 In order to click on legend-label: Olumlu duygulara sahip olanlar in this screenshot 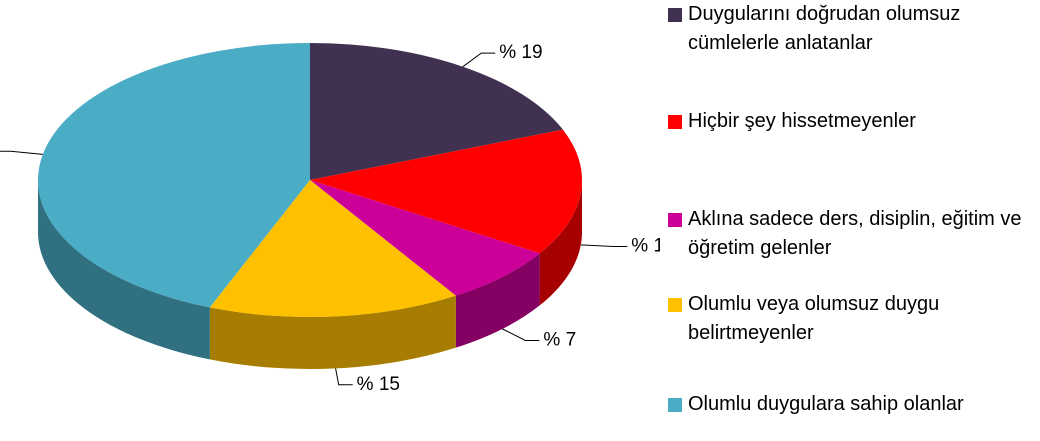, I will do `click(826, 404)`.